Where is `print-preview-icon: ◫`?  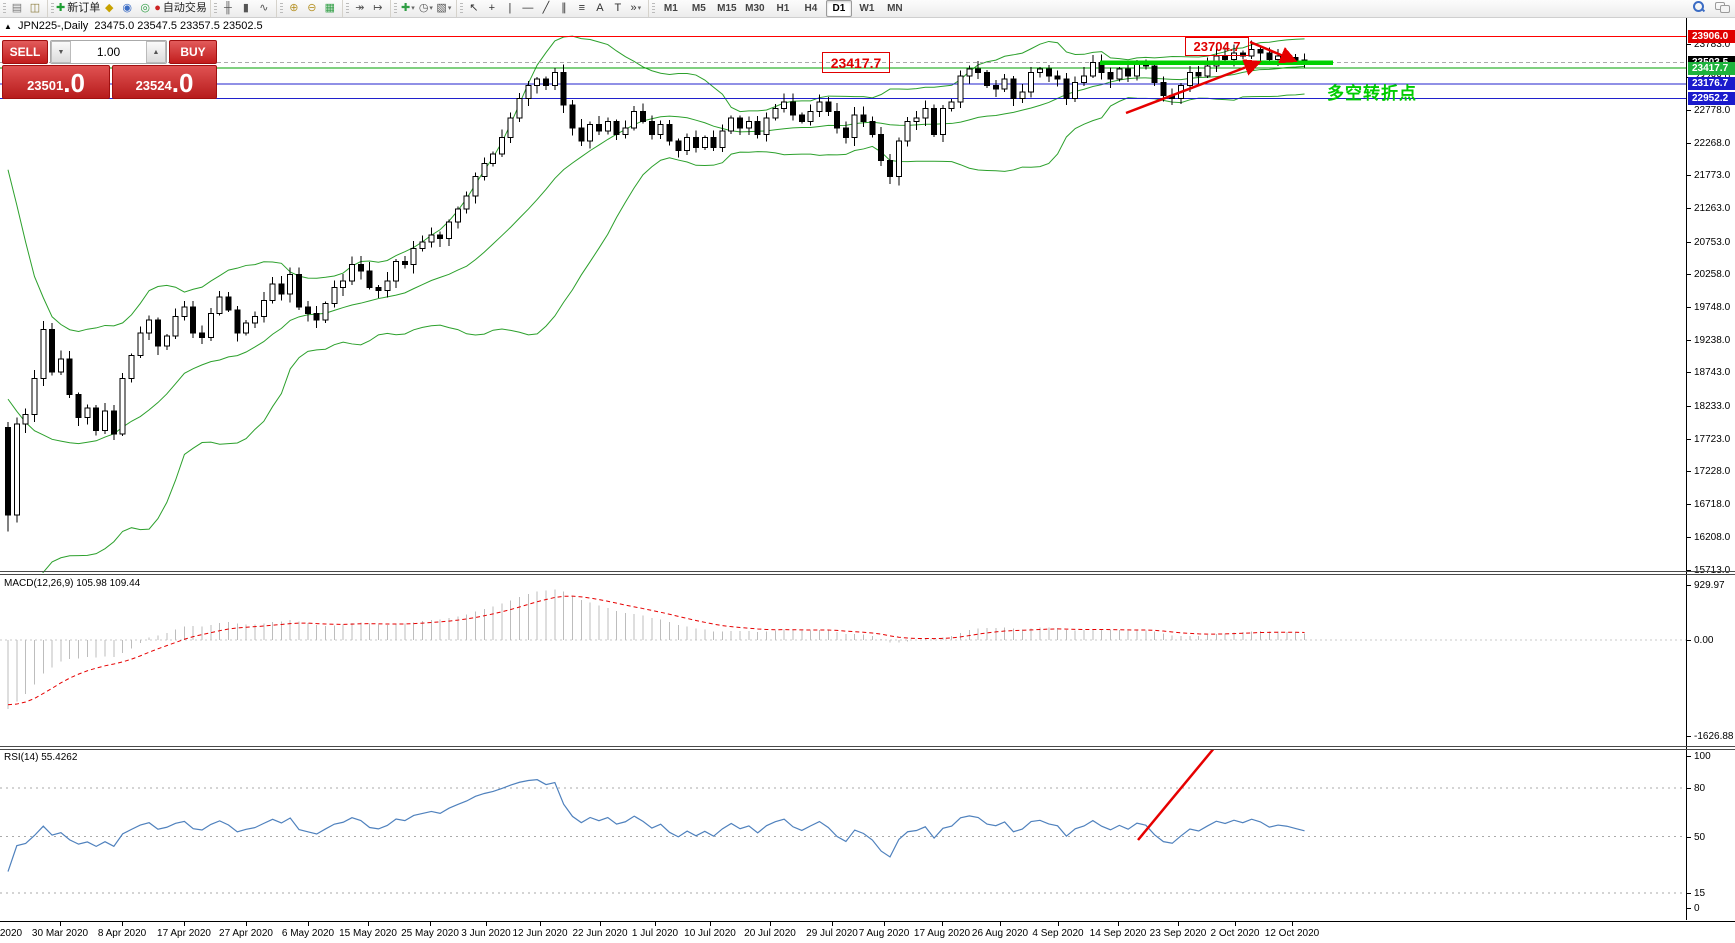 print-preview-icon: ◫ is located at coordinates (35, 8).